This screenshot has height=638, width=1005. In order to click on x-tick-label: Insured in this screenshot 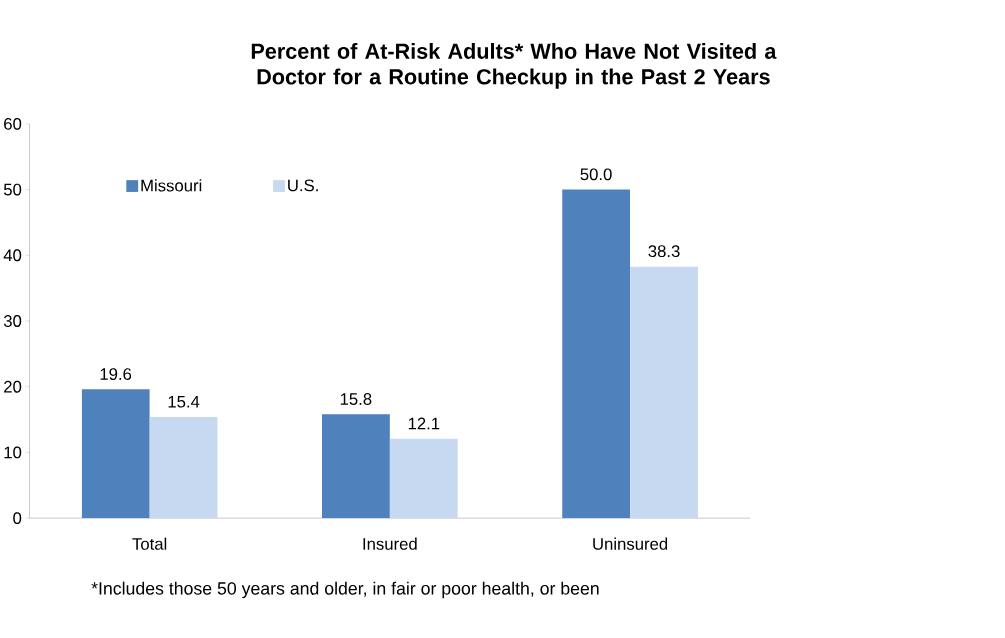, I will do `click(390, 543)`.